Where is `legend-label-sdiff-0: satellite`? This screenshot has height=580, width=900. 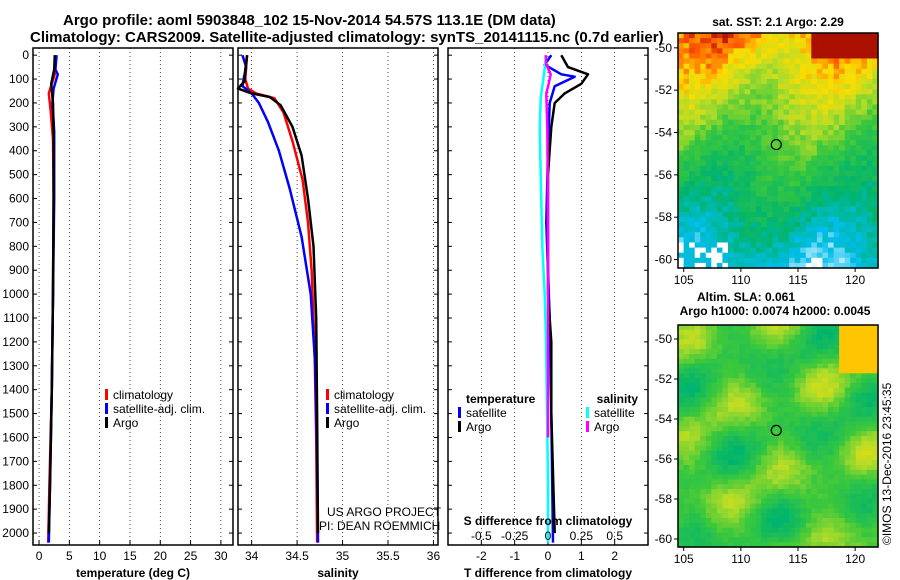 legend-label-sdiff-0: satellite is located at coordinates (614, 413).